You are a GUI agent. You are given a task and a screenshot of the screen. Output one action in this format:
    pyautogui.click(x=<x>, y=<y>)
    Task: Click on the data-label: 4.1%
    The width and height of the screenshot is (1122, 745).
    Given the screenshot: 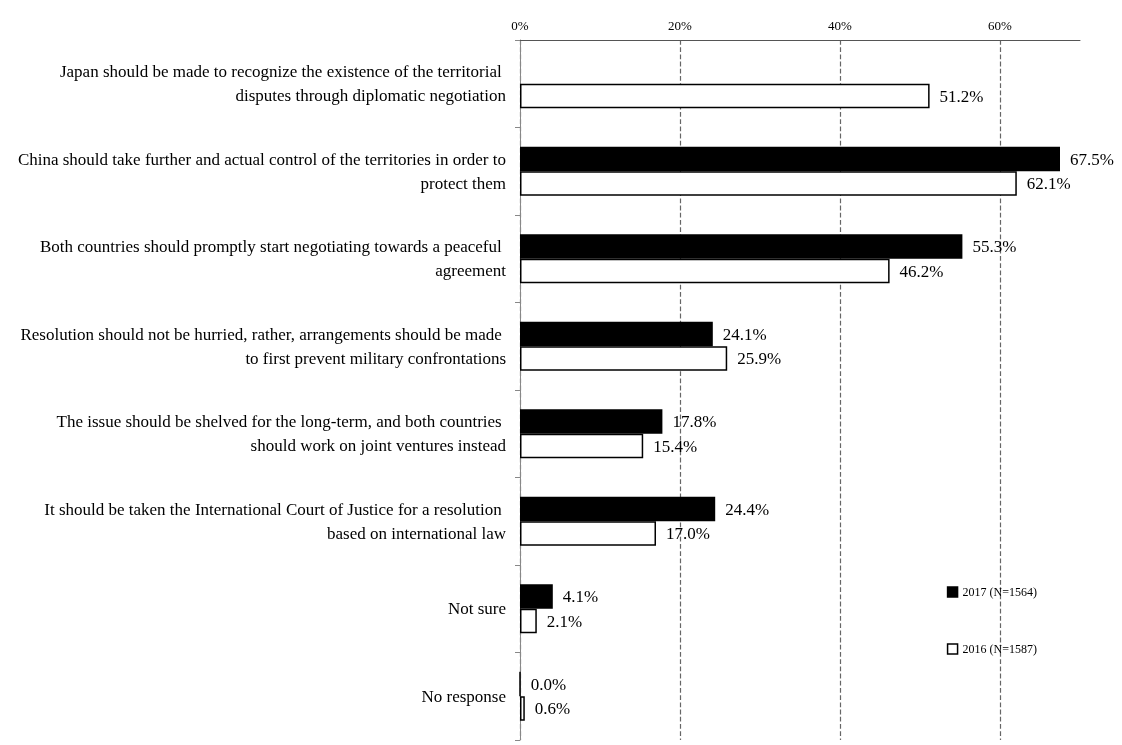 What is the action you would take?
    pyautogui.click(x=580, y=596)
    